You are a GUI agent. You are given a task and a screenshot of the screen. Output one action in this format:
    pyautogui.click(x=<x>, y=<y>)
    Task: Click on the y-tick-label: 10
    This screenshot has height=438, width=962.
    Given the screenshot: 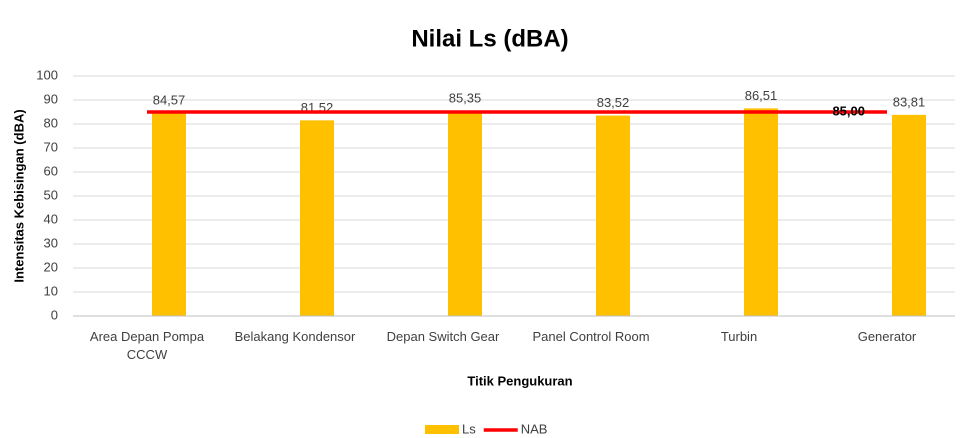 What is the action you would take?
    pyautogui.click(x=51, y=290)
    